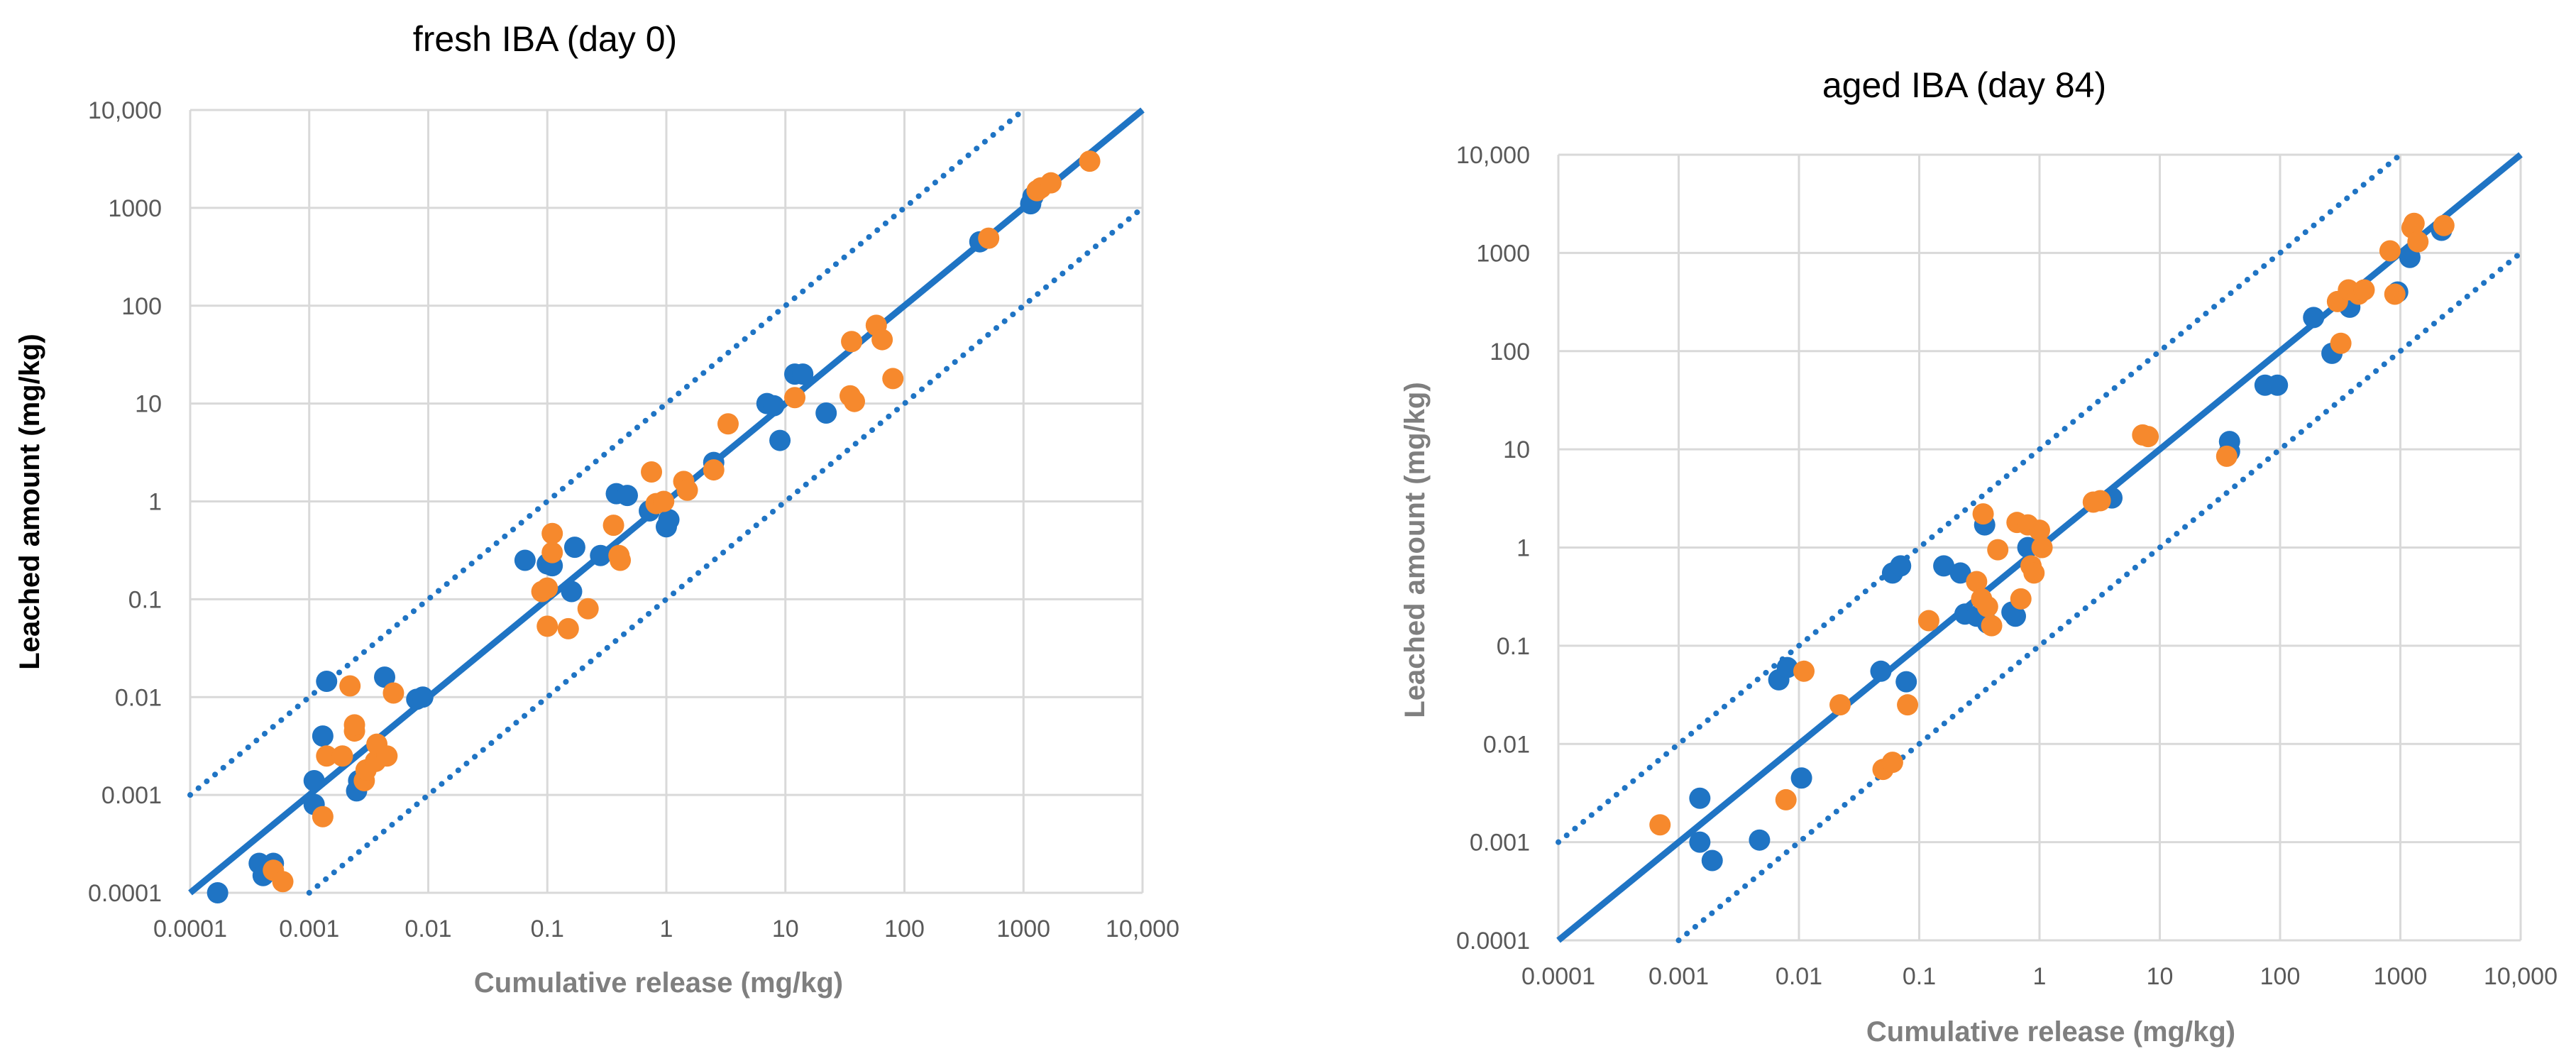  Describe the element at coordinates (138, 697) in the screenshot. I see `y-tick-label: 0.01` at that location.